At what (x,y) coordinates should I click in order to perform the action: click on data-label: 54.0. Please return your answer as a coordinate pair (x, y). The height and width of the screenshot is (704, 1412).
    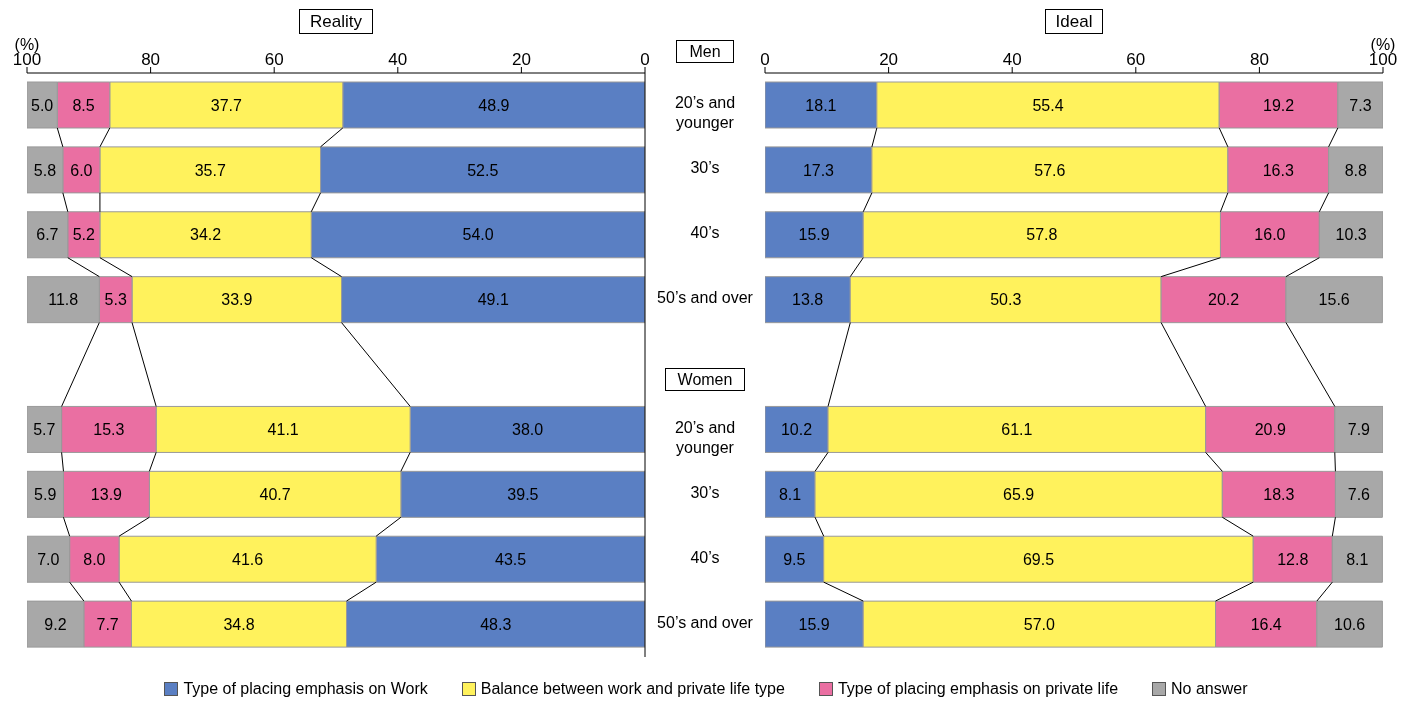
    Looking at the image, I should click on (478, 234).